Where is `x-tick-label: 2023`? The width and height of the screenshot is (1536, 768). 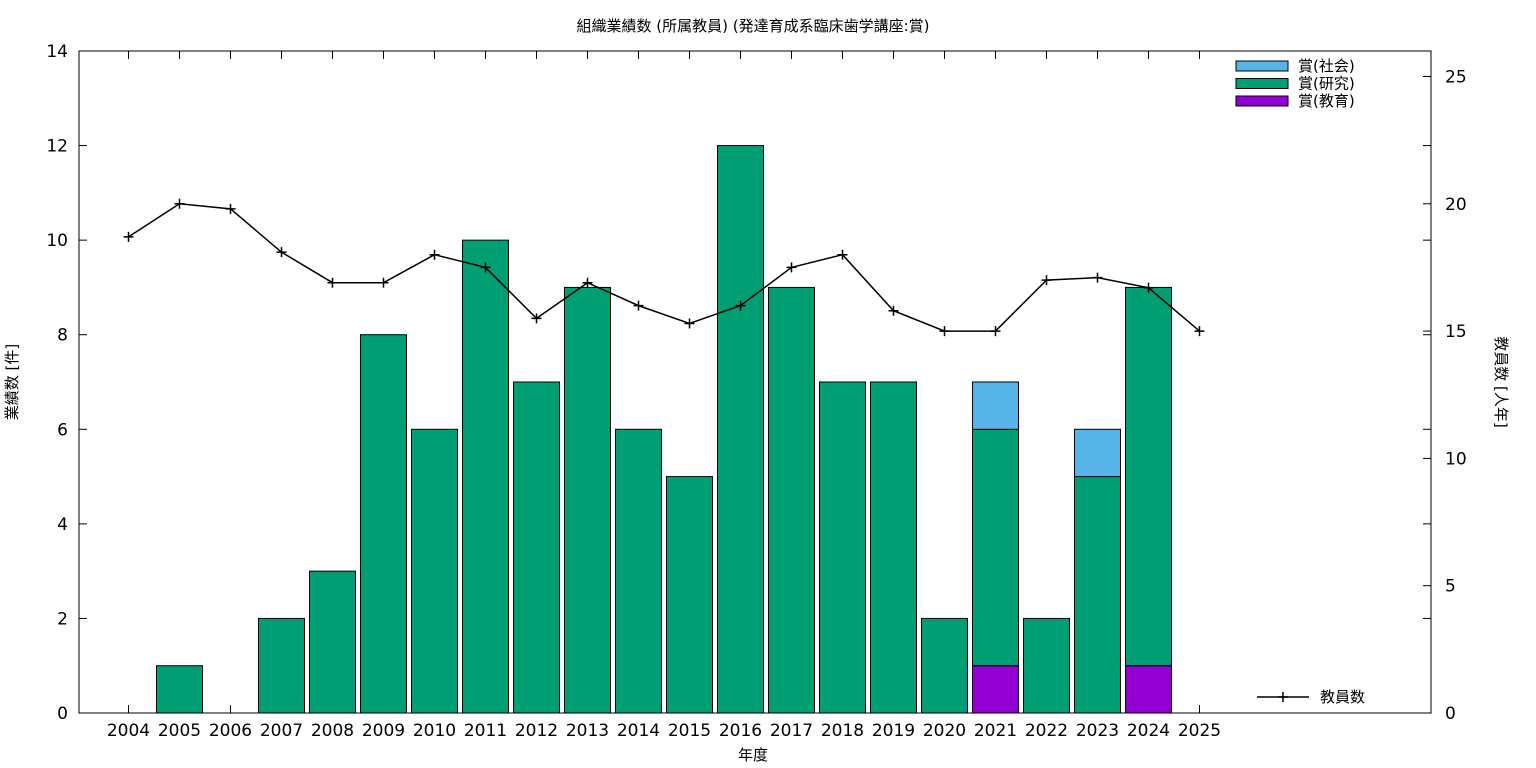
x-tick-label: 2023 is located at coordinates (1097, 731).